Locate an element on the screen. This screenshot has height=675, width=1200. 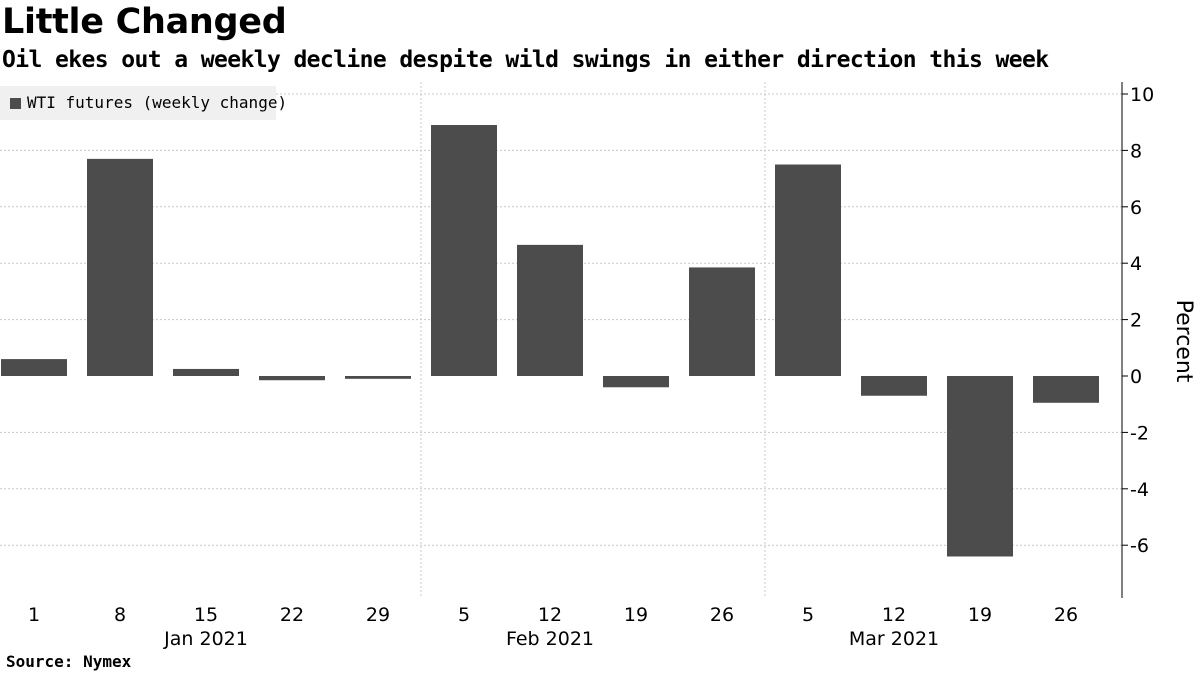
y-tick-label: 0 is located at coordinates (1136, 377).